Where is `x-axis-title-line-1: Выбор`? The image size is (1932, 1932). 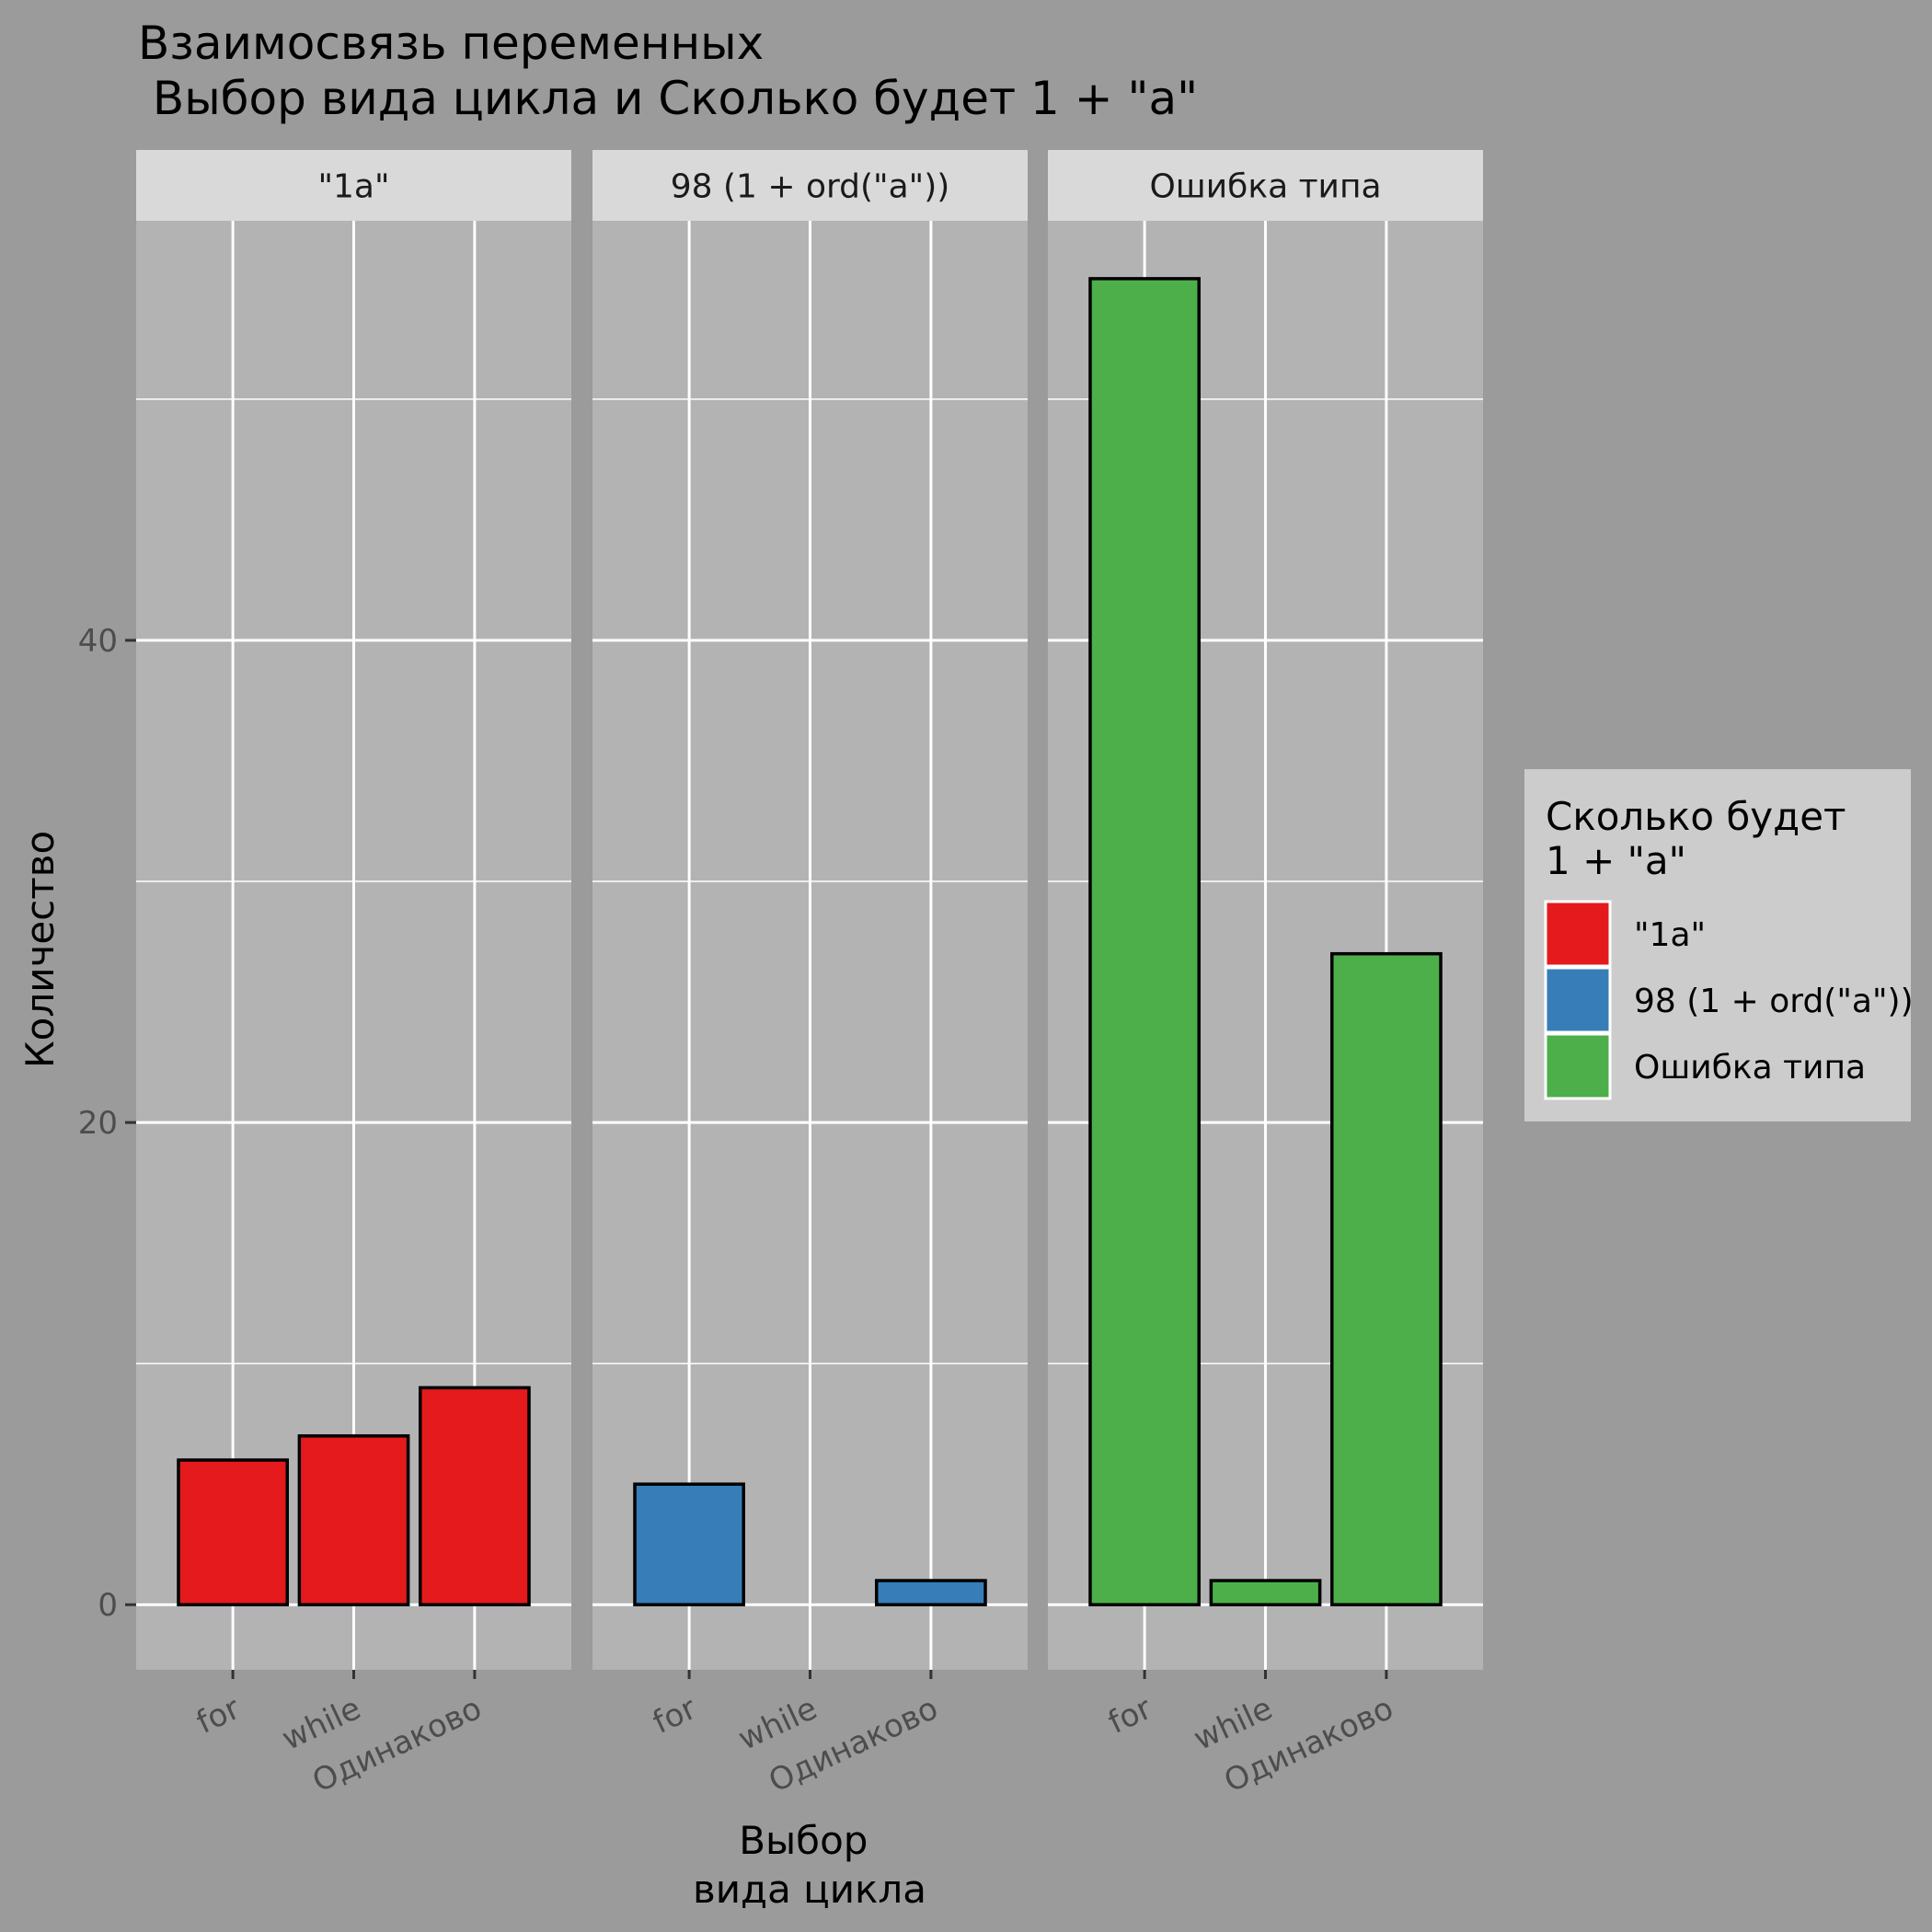 x-axis-title-line-1: Выбор is located at coordinates (803, 1840).